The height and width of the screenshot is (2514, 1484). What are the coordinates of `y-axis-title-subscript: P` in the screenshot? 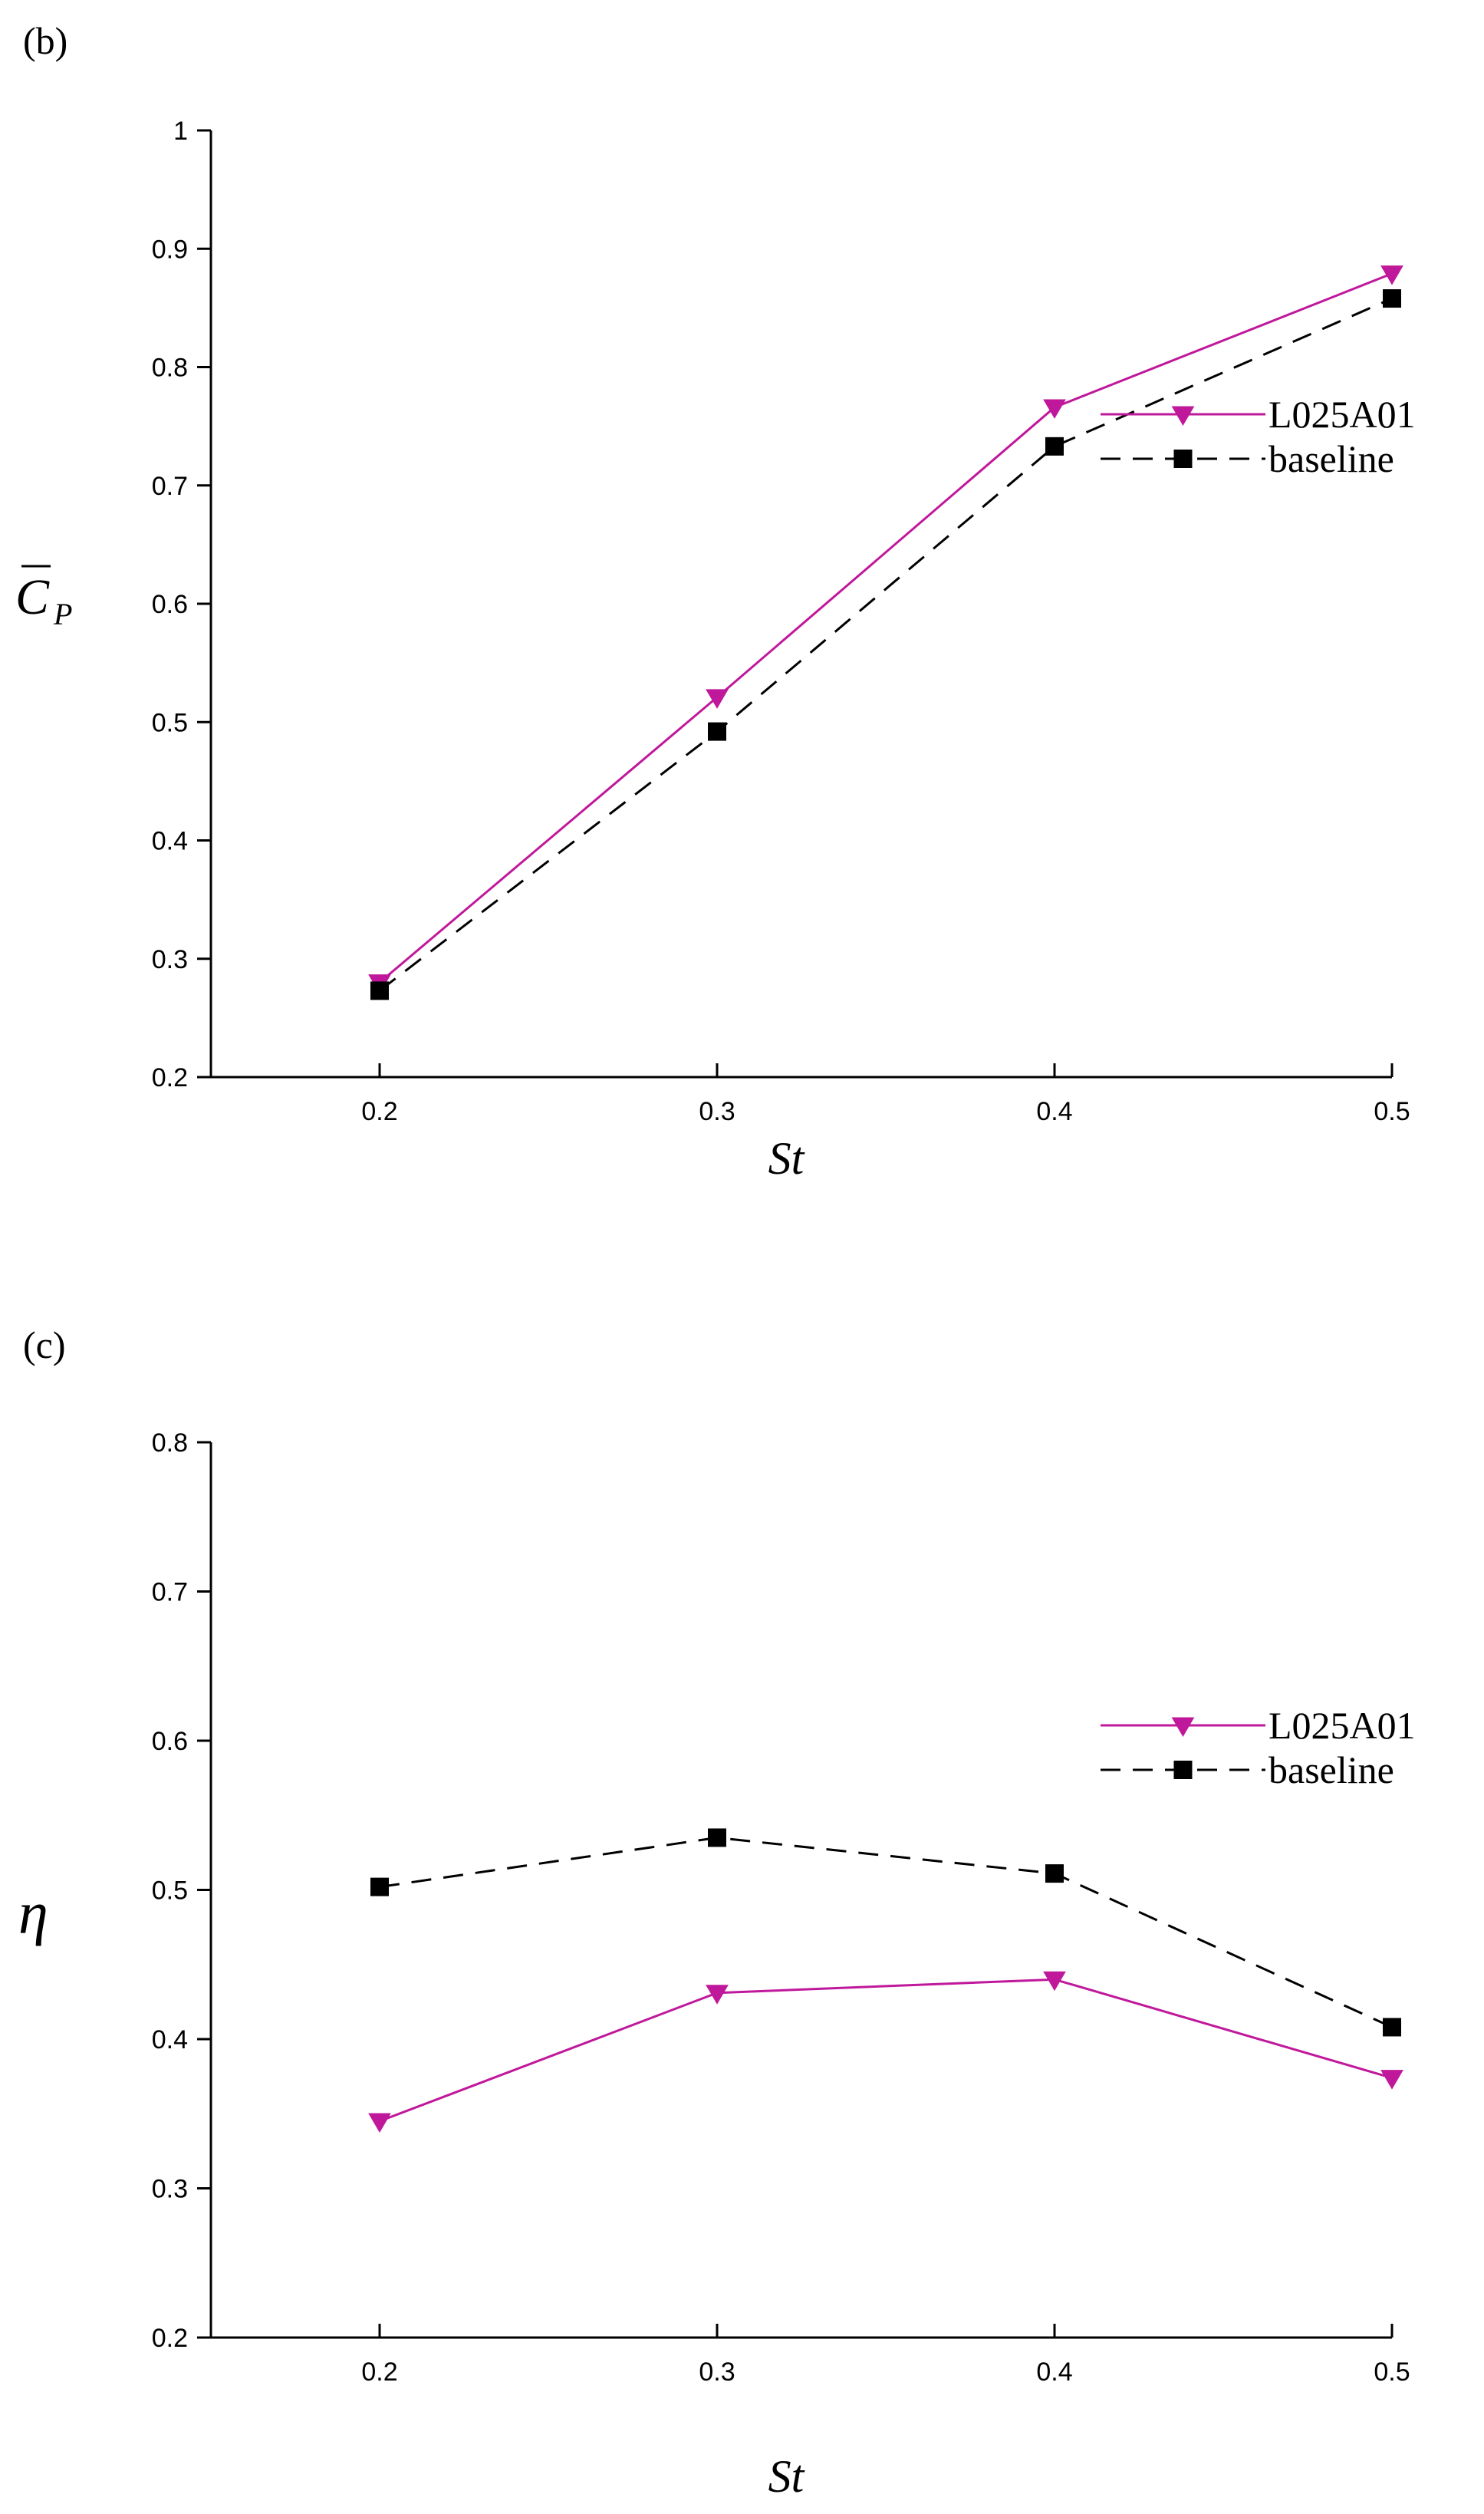 It's located at (62, 614).